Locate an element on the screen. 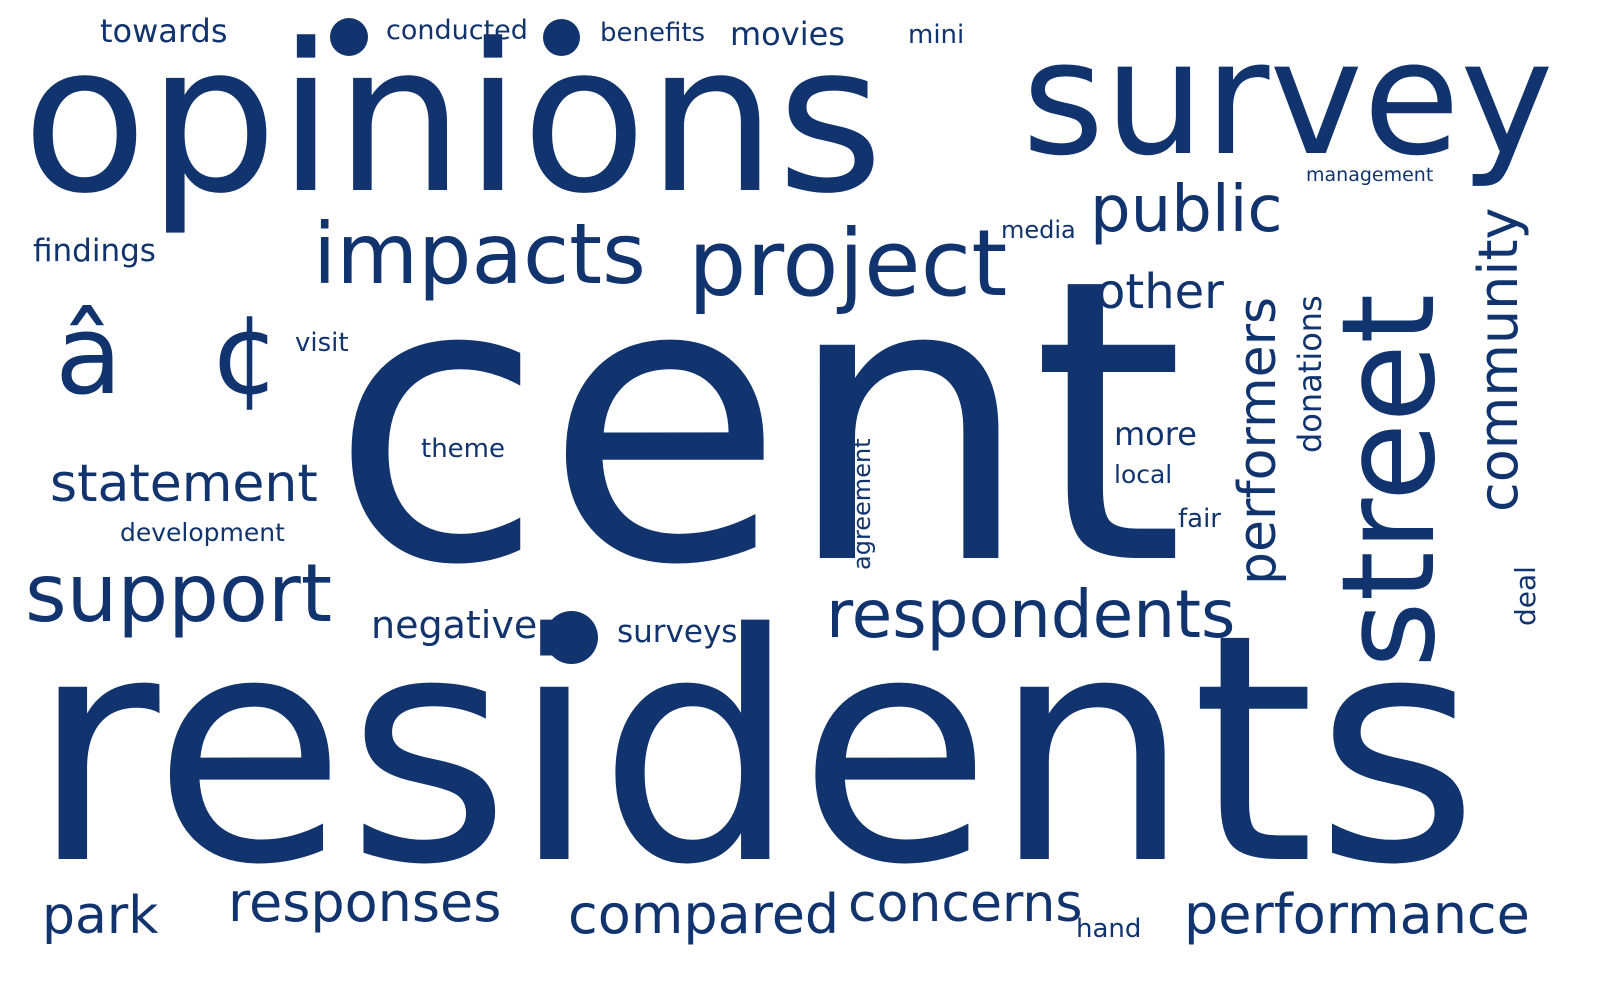  word-management: management is located at coordinates (1370, 175).